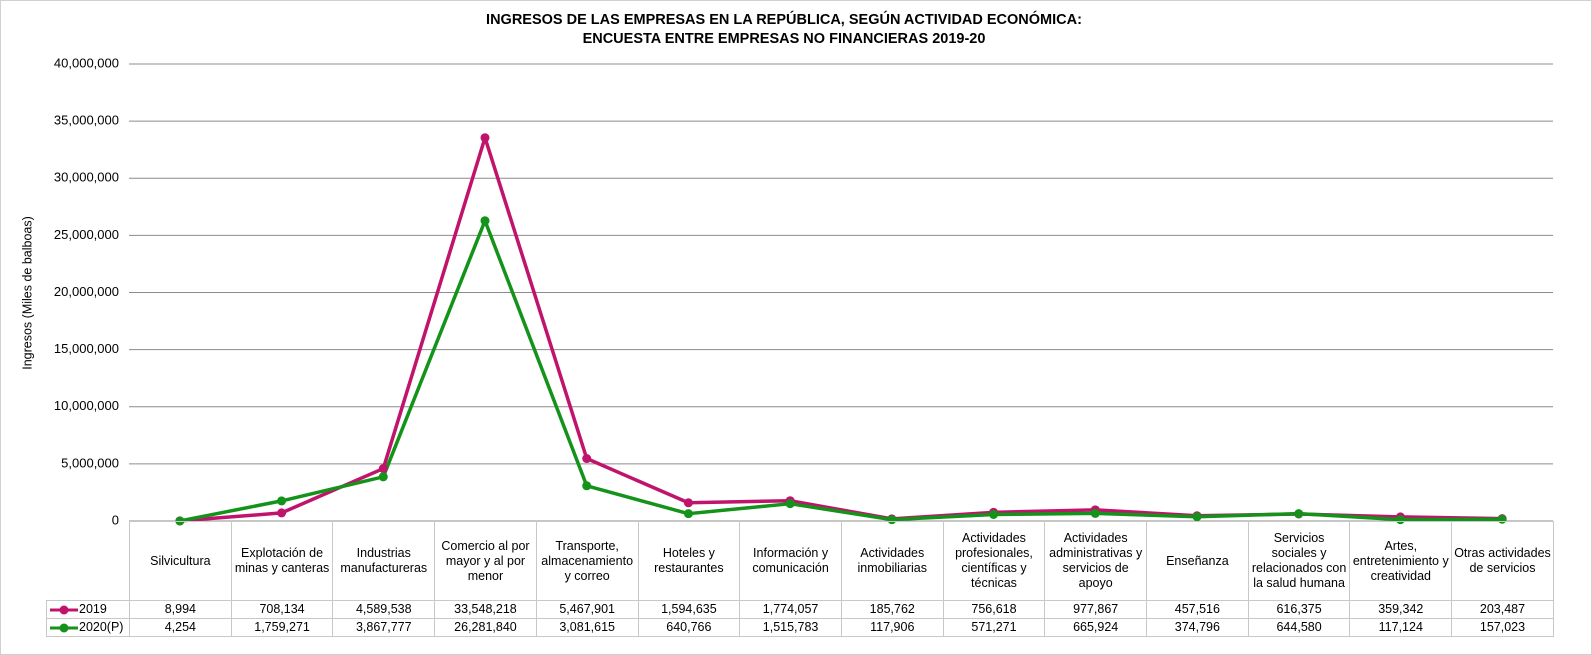 Image resolution: width=1592 pixels, height=655 pixels. What do you see at coordinates (86, 120) in the screenshot?
I see `y-tick-label: 35,000,000` at bounding box center [86, 120].